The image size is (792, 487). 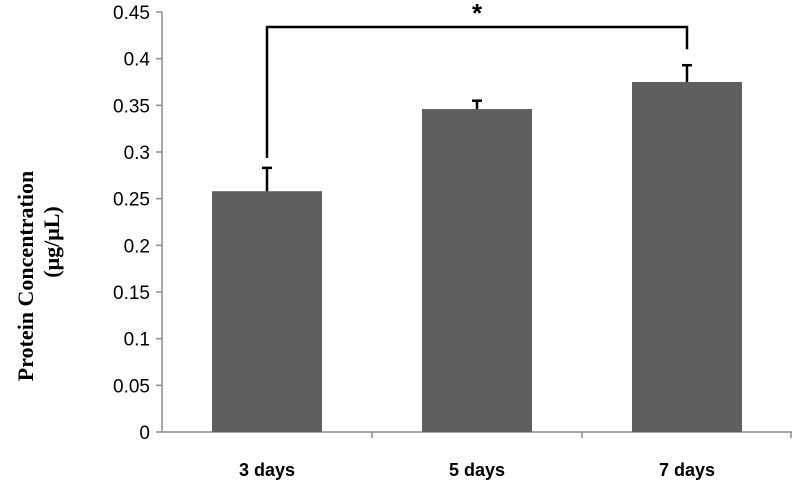 I want to click on y-tick-label: 0.25, so click(x=131, y=200).